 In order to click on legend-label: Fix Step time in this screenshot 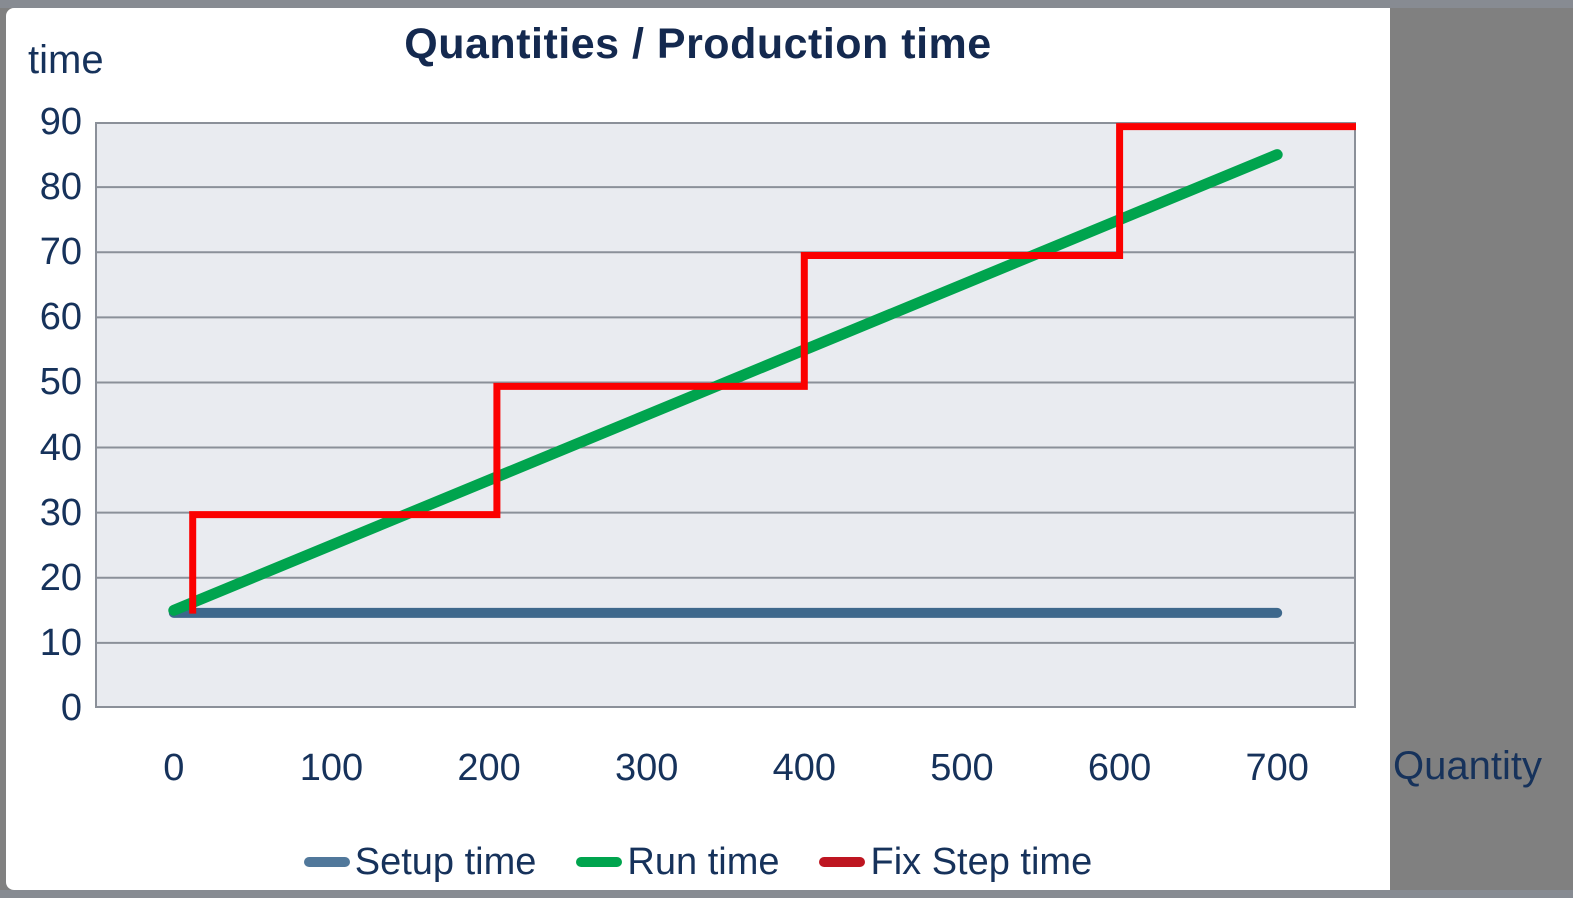, I will do `click(981, 861)`.